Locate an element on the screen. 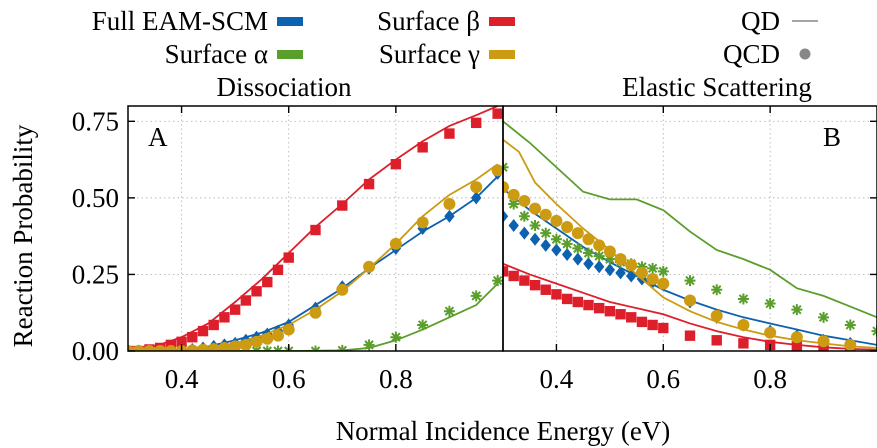  legend-symbol-qcd is located at coordinates (805, 54).